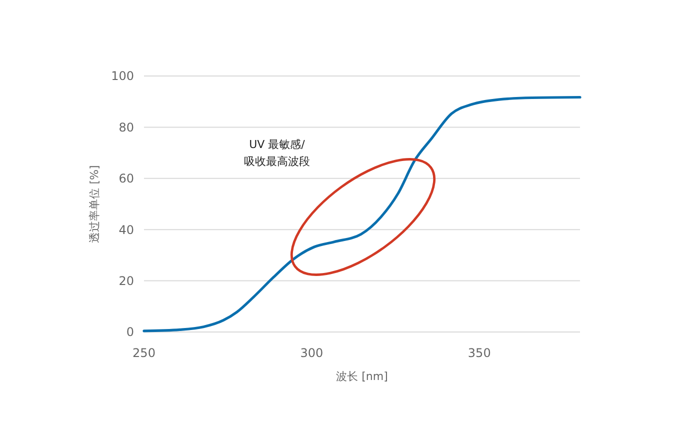  Describe the element at coordinates (362, 376) in the screenshot. I see `x-axis-title: 波长 [nm]` at that location.